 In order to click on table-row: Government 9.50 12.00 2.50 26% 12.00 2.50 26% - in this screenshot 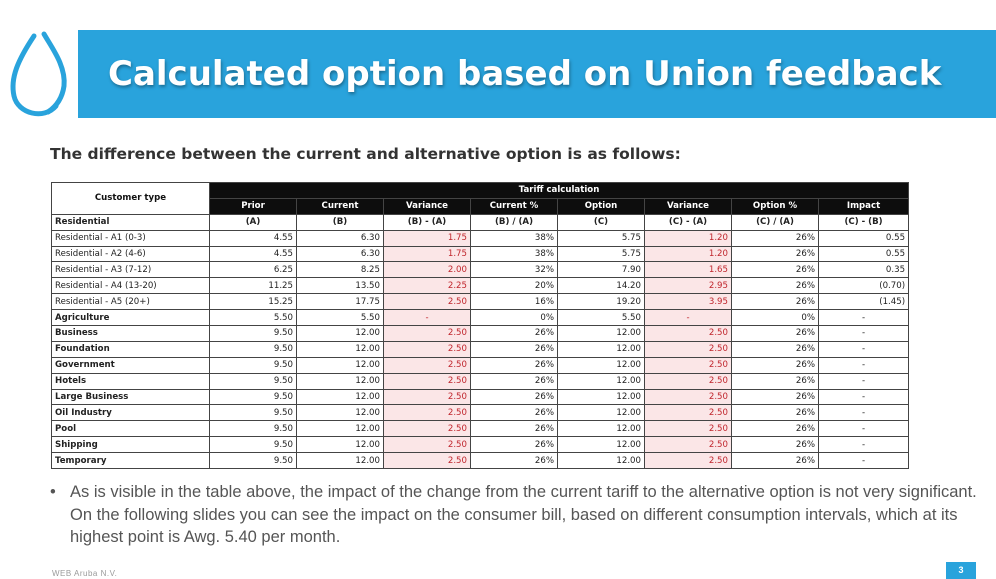, I will do `click(480, 365)`.